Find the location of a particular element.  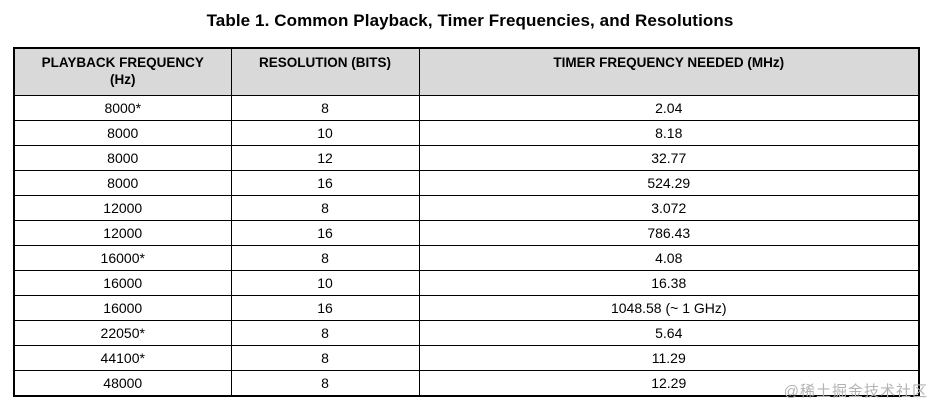

table-row: 8000 12 32.77 is located at coordinates (466, 158).